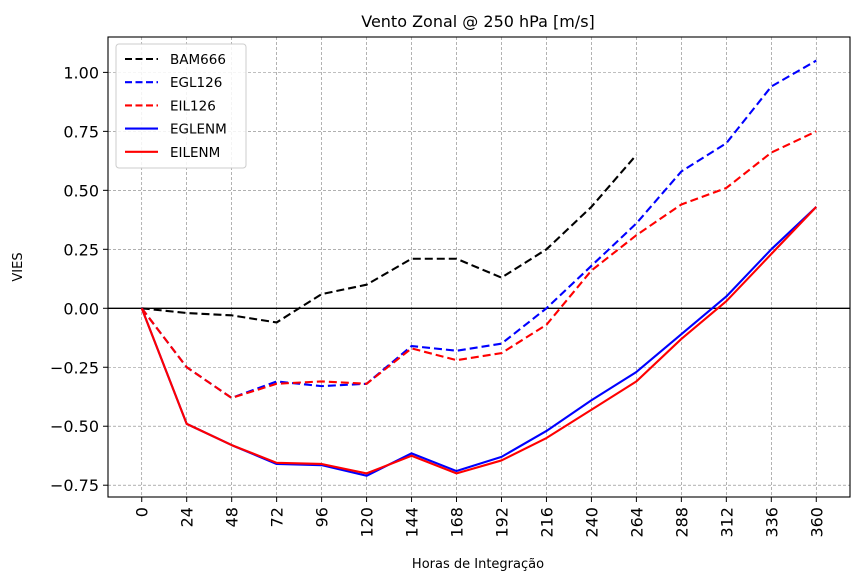 The width and height of the screenshot is (862, 582). Describe the element at coordinates (816, 522) in the screenshot. I see `x-tick-label: 360` at that location.